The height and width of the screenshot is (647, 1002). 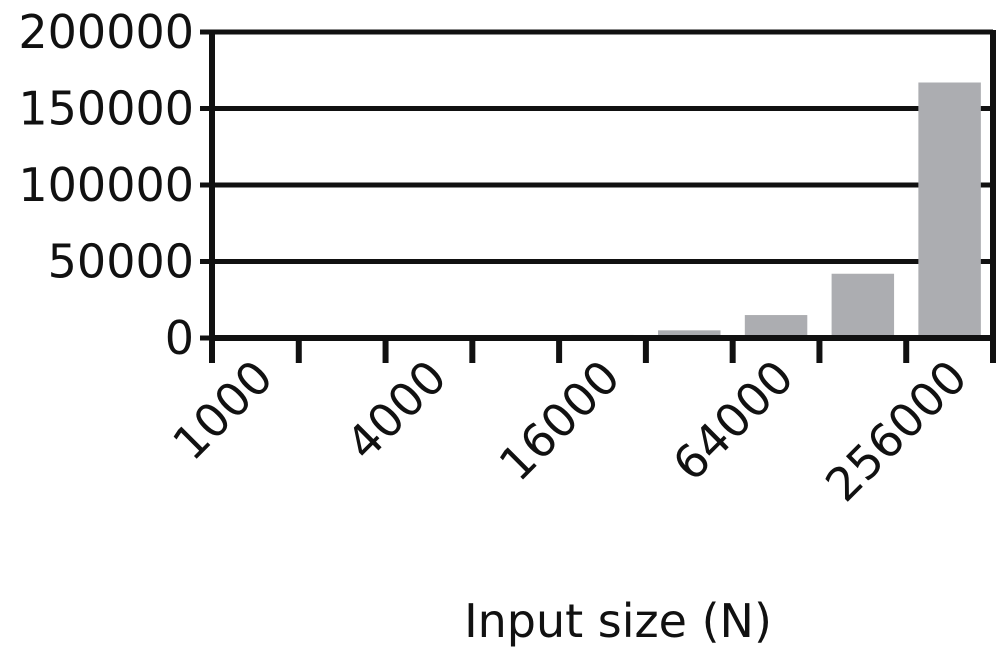 I want to click on y-tick-labels: 0 50000 100000 150000 200000, so click(x=106, y=185).